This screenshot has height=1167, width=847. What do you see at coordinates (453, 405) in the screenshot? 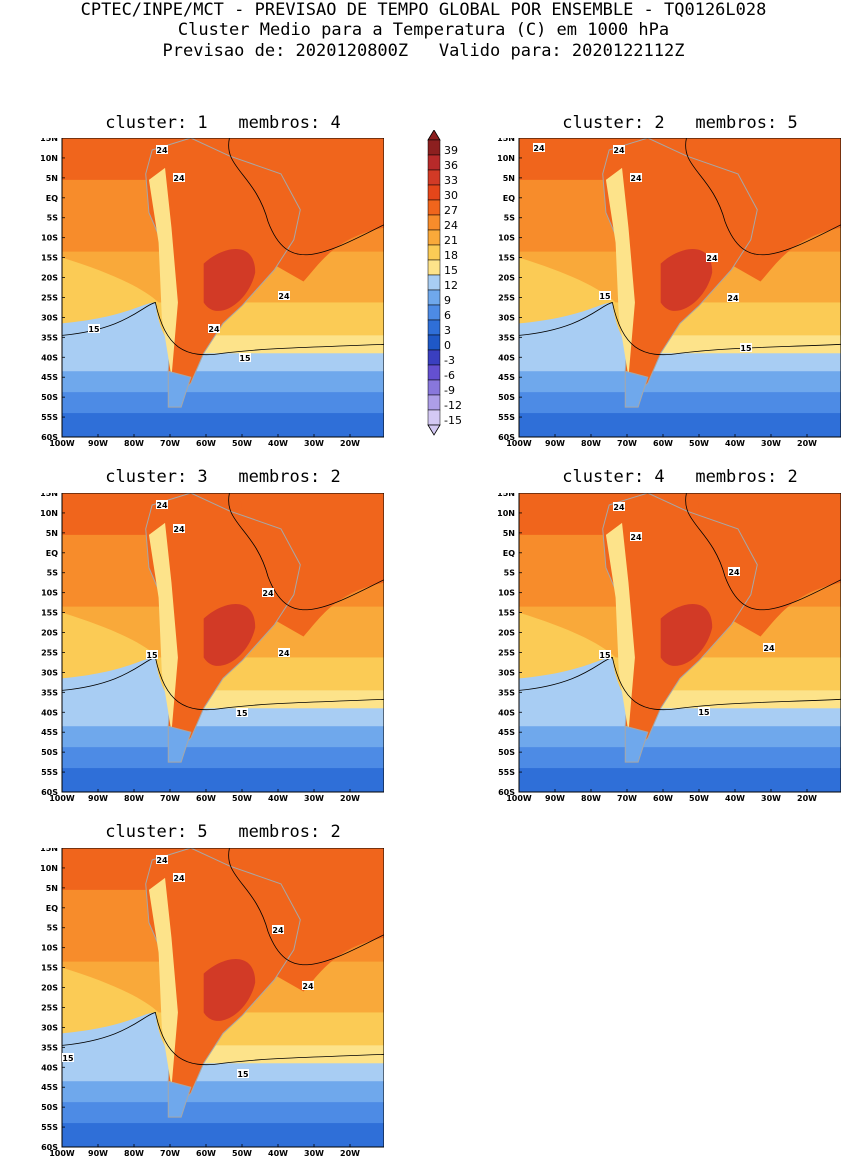
I see `colorbar-label: -12` at bounding box center [453, 405].